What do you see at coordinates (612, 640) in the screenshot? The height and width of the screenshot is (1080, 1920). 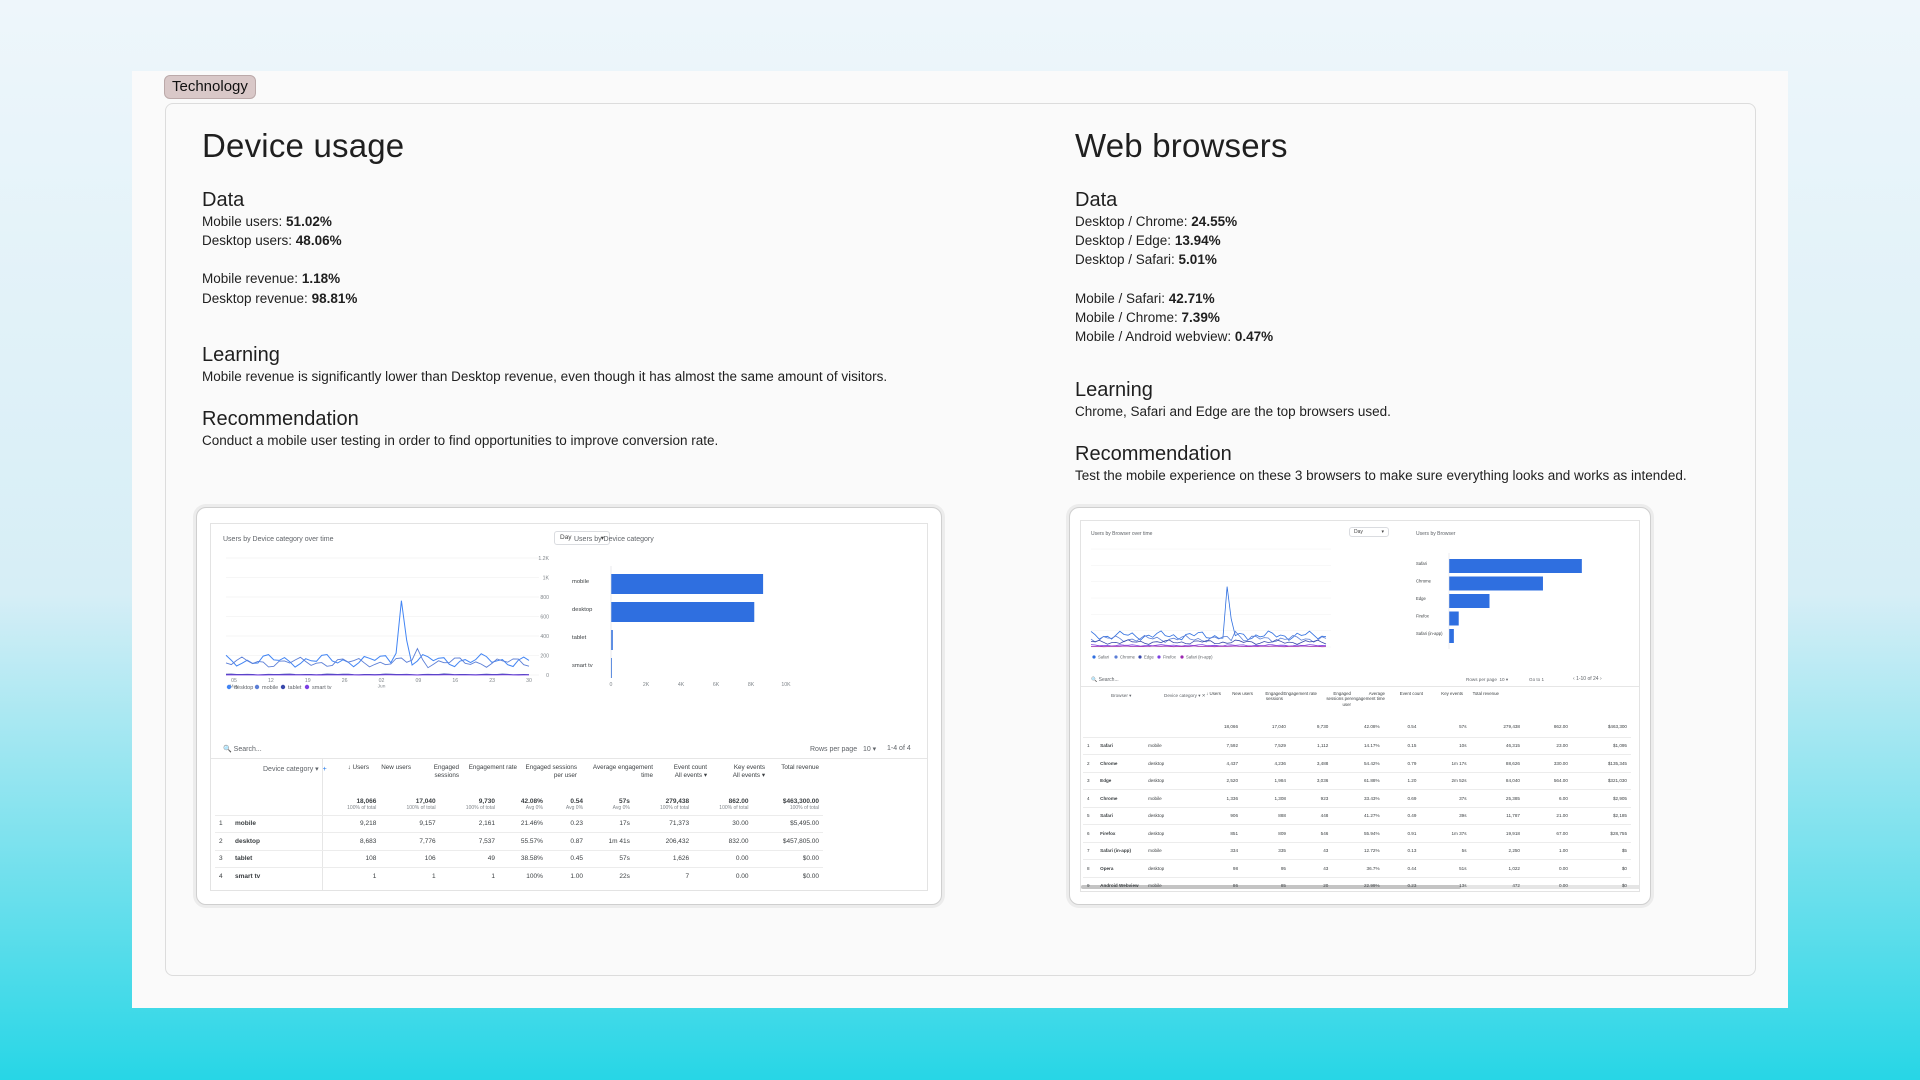 I see `bar-tablet` at bounding box center [612, 640].